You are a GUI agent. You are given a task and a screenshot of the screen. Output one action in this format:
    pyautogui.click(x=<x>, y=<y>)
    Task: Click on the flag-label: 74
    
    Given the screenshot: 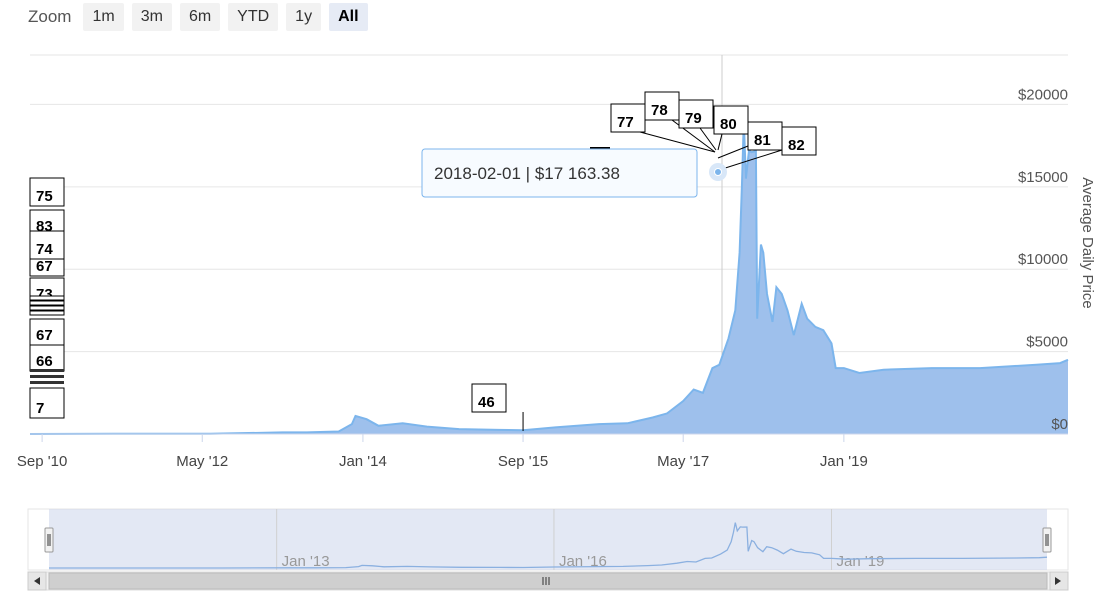 What is the action you would take?
    pyautogui.click(x=44, y=249)
    